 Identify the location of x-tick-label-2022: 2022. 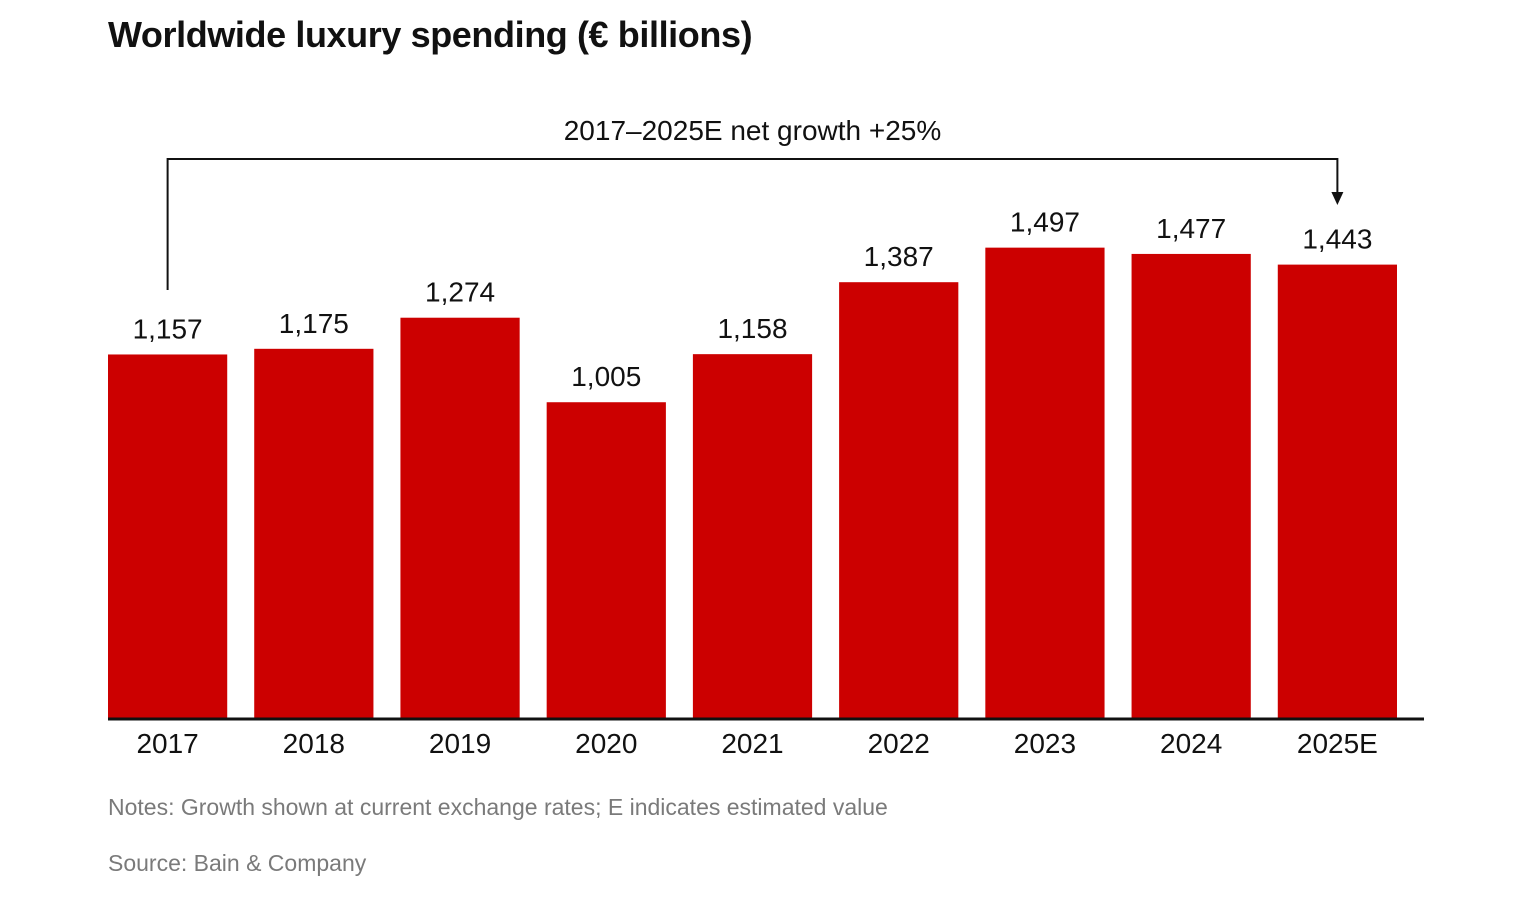
(899, 743).